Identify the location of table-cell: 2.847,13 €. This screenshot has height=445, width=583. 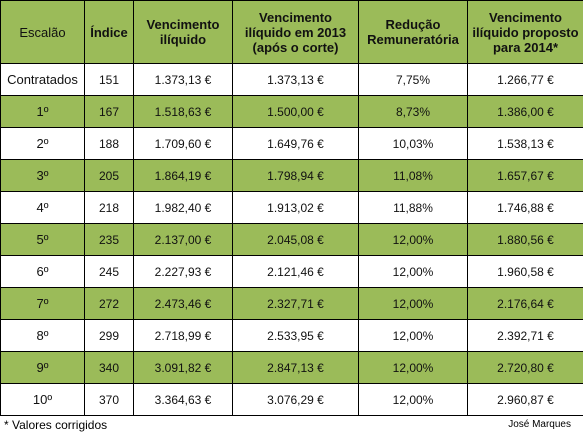
(295, 367).